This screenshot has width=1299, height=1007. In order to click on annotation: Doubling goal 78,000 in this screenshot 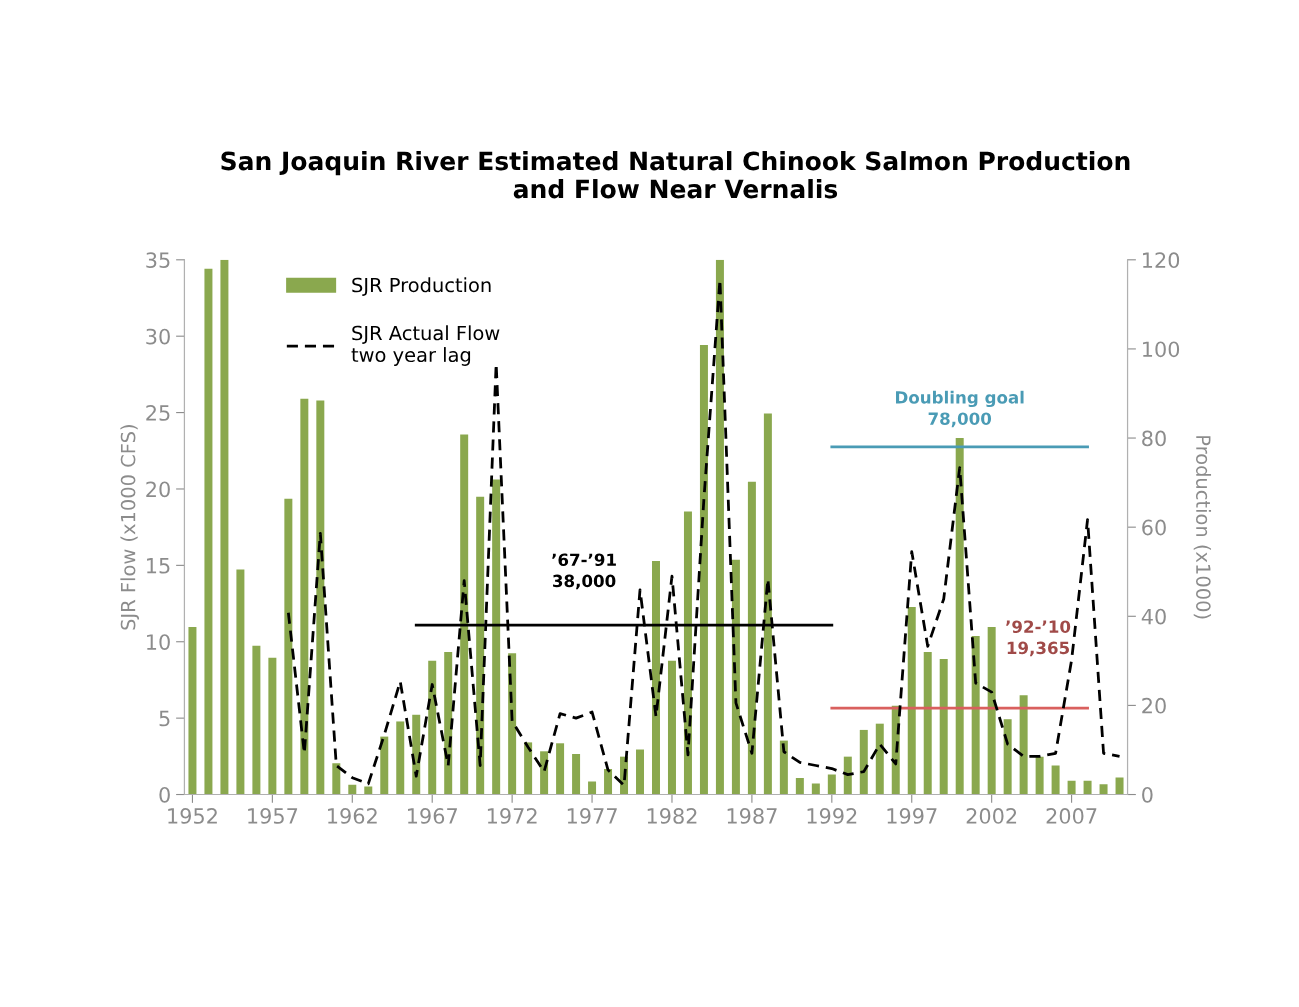, I will do `click(960, 409)`.